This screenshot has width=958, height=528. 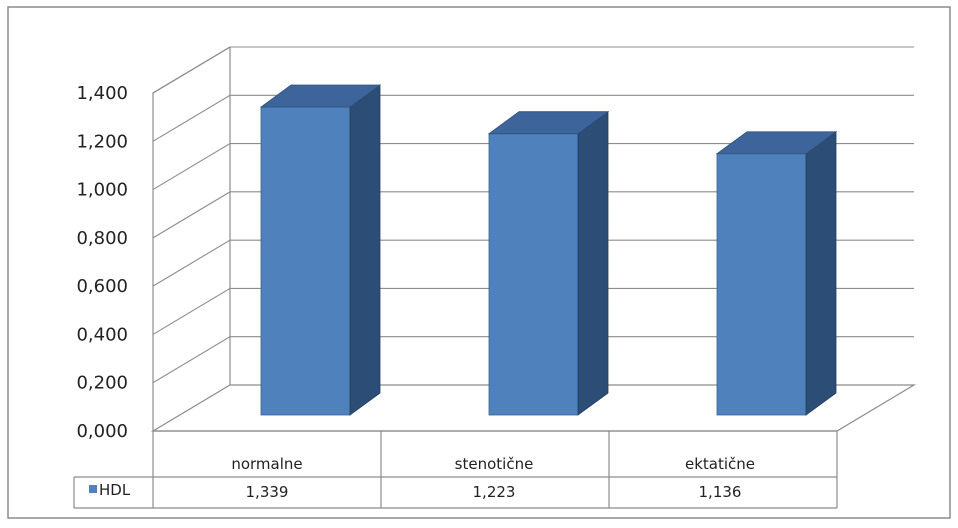 I want to click on table-header-normalne: normalne, so click(x=266, y=464).